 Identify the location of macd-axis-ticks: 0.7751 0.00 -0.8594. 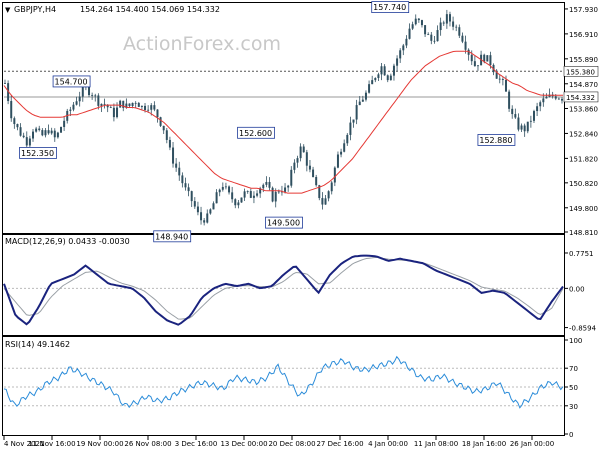
(580, 291).